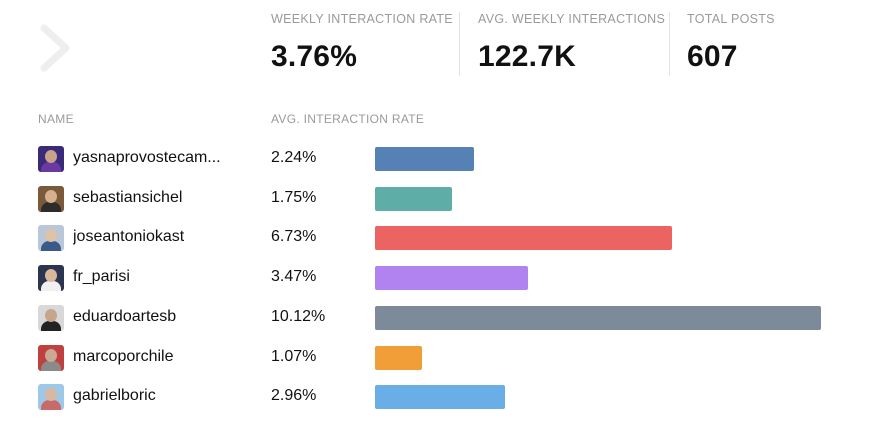 Image resolution: width=874 pixels, height=445 pixels. Describe the element at coordinates (294, 237) in the screenshot. I see `interaction-rate-value: 6.73%` at that location.